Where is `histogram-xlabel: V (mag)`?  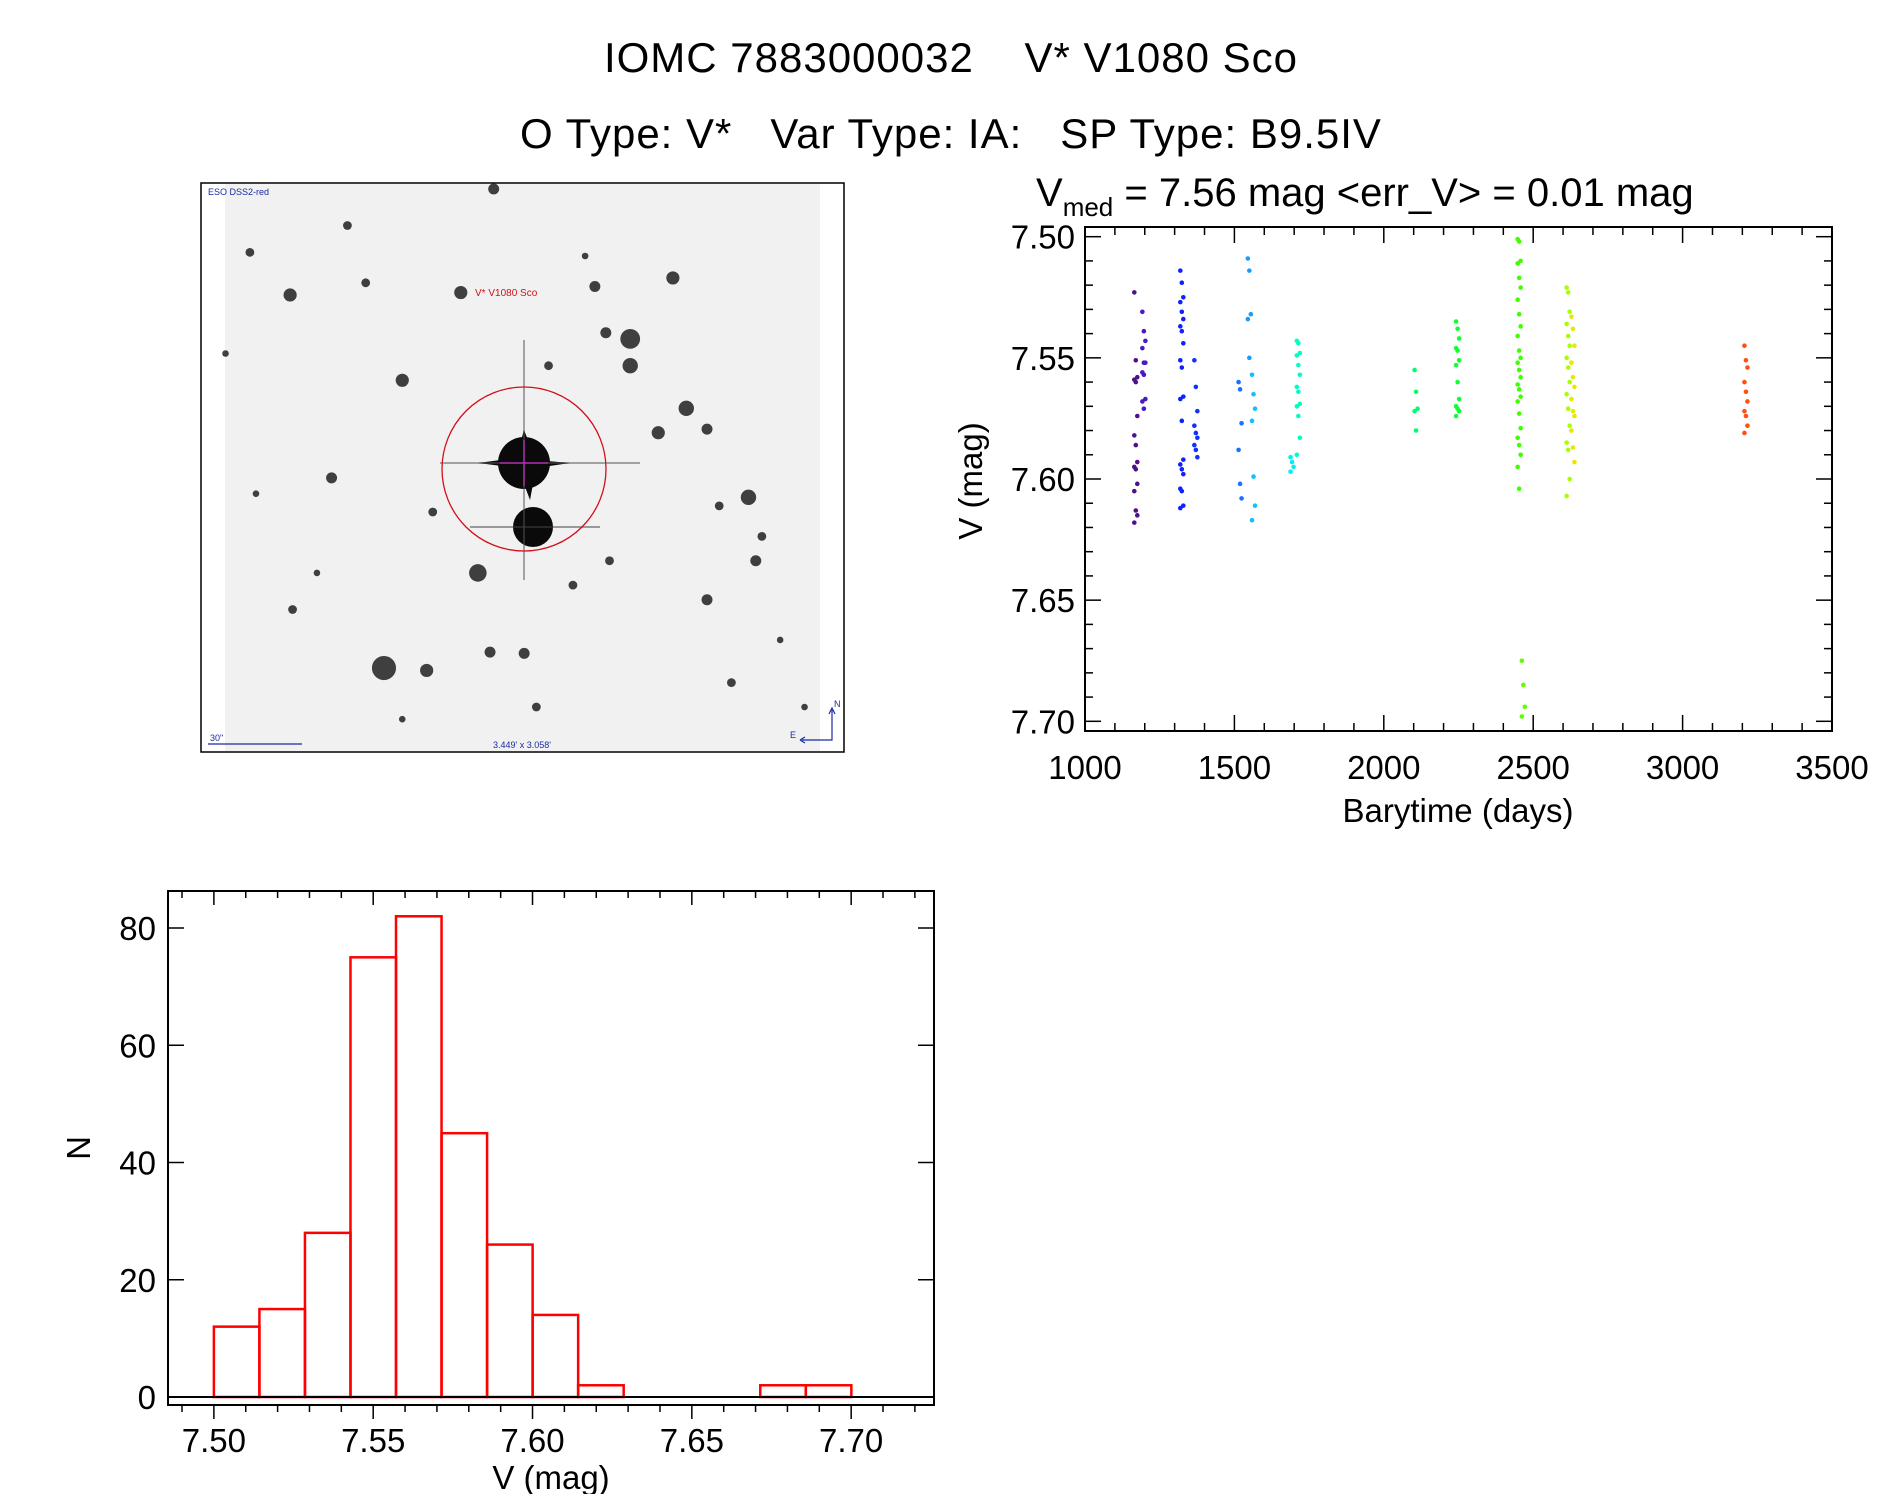
histogram-xlabel: V (mag) is located at coordinates (550, 1476).